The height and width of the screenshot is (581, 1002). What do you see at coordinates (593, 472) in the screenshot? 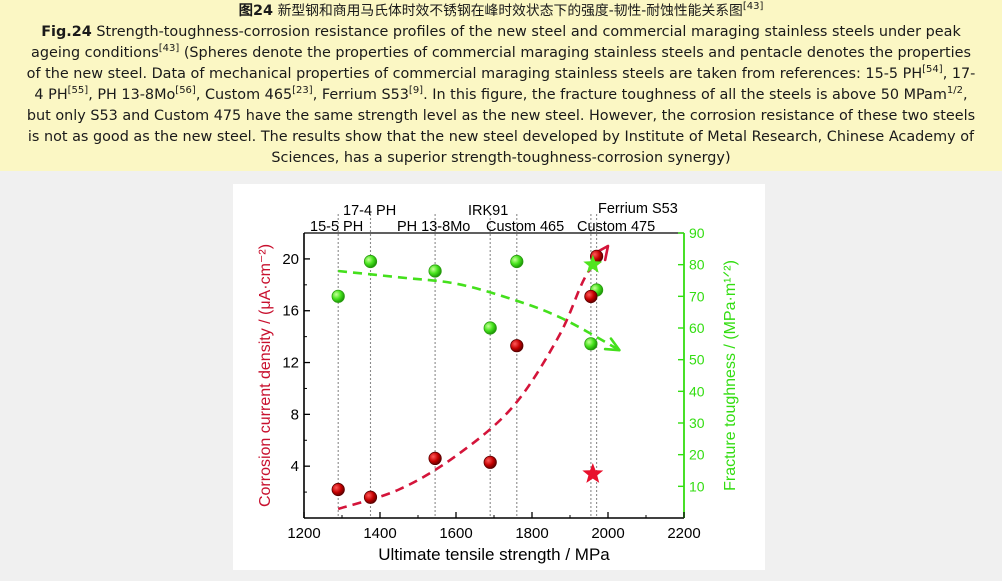
I see `new-steel-corrosion-star` at bounding box center [593, 472].